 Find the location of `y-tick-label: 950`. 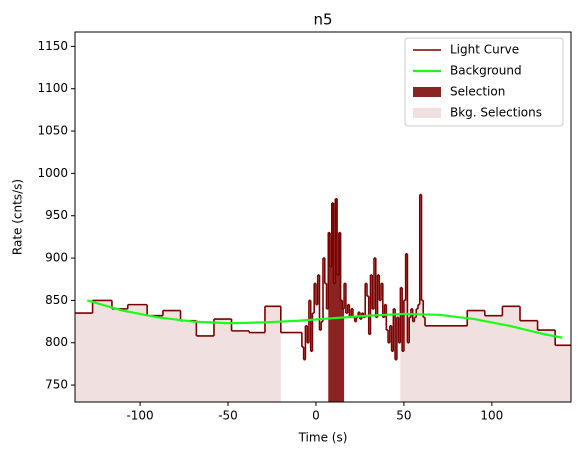

y-tick-label: 950 is located at coordinates (56, 215).